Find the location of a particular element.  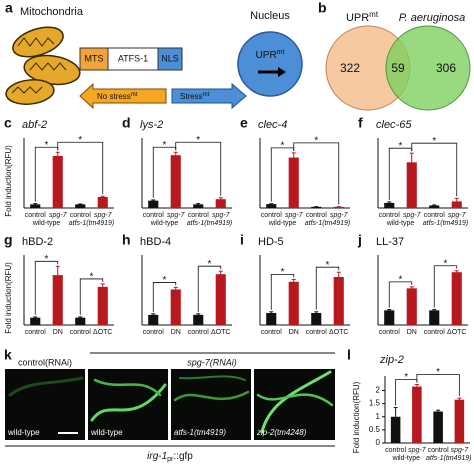

nucleus-label: Nucleus is located at coordinates (270, 16).